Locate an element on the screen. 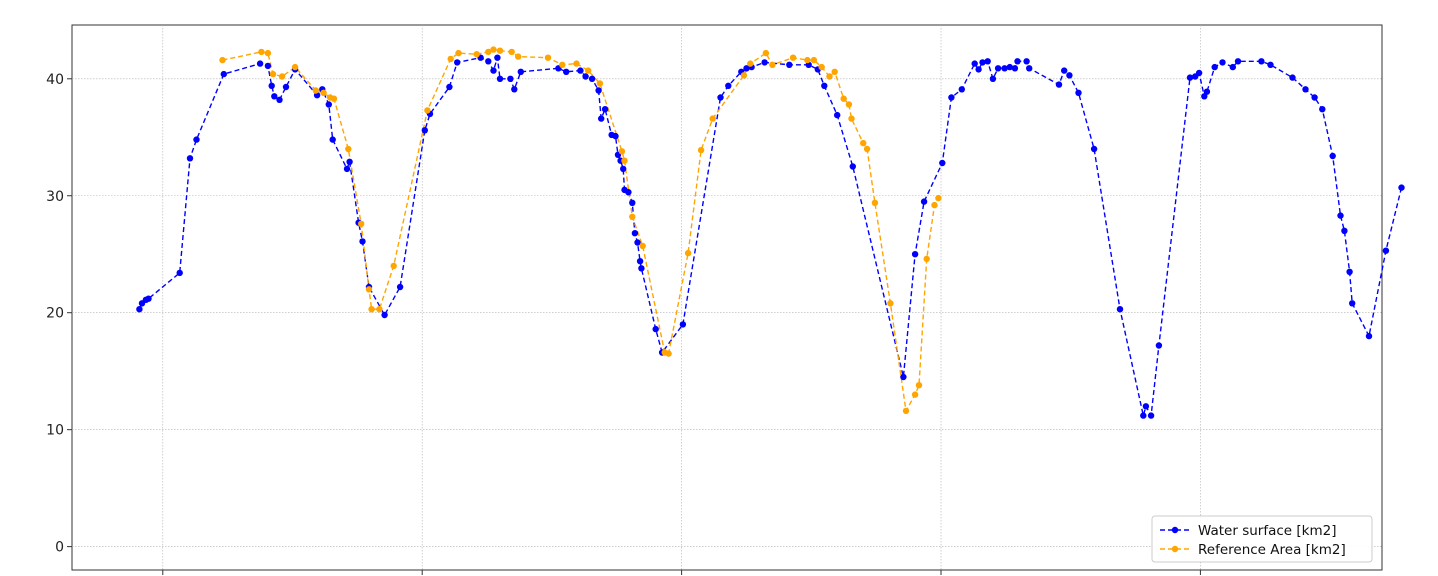 The width and height of the screenshot is (1438, 576). legend-box is located at coordinates (1262, 539).